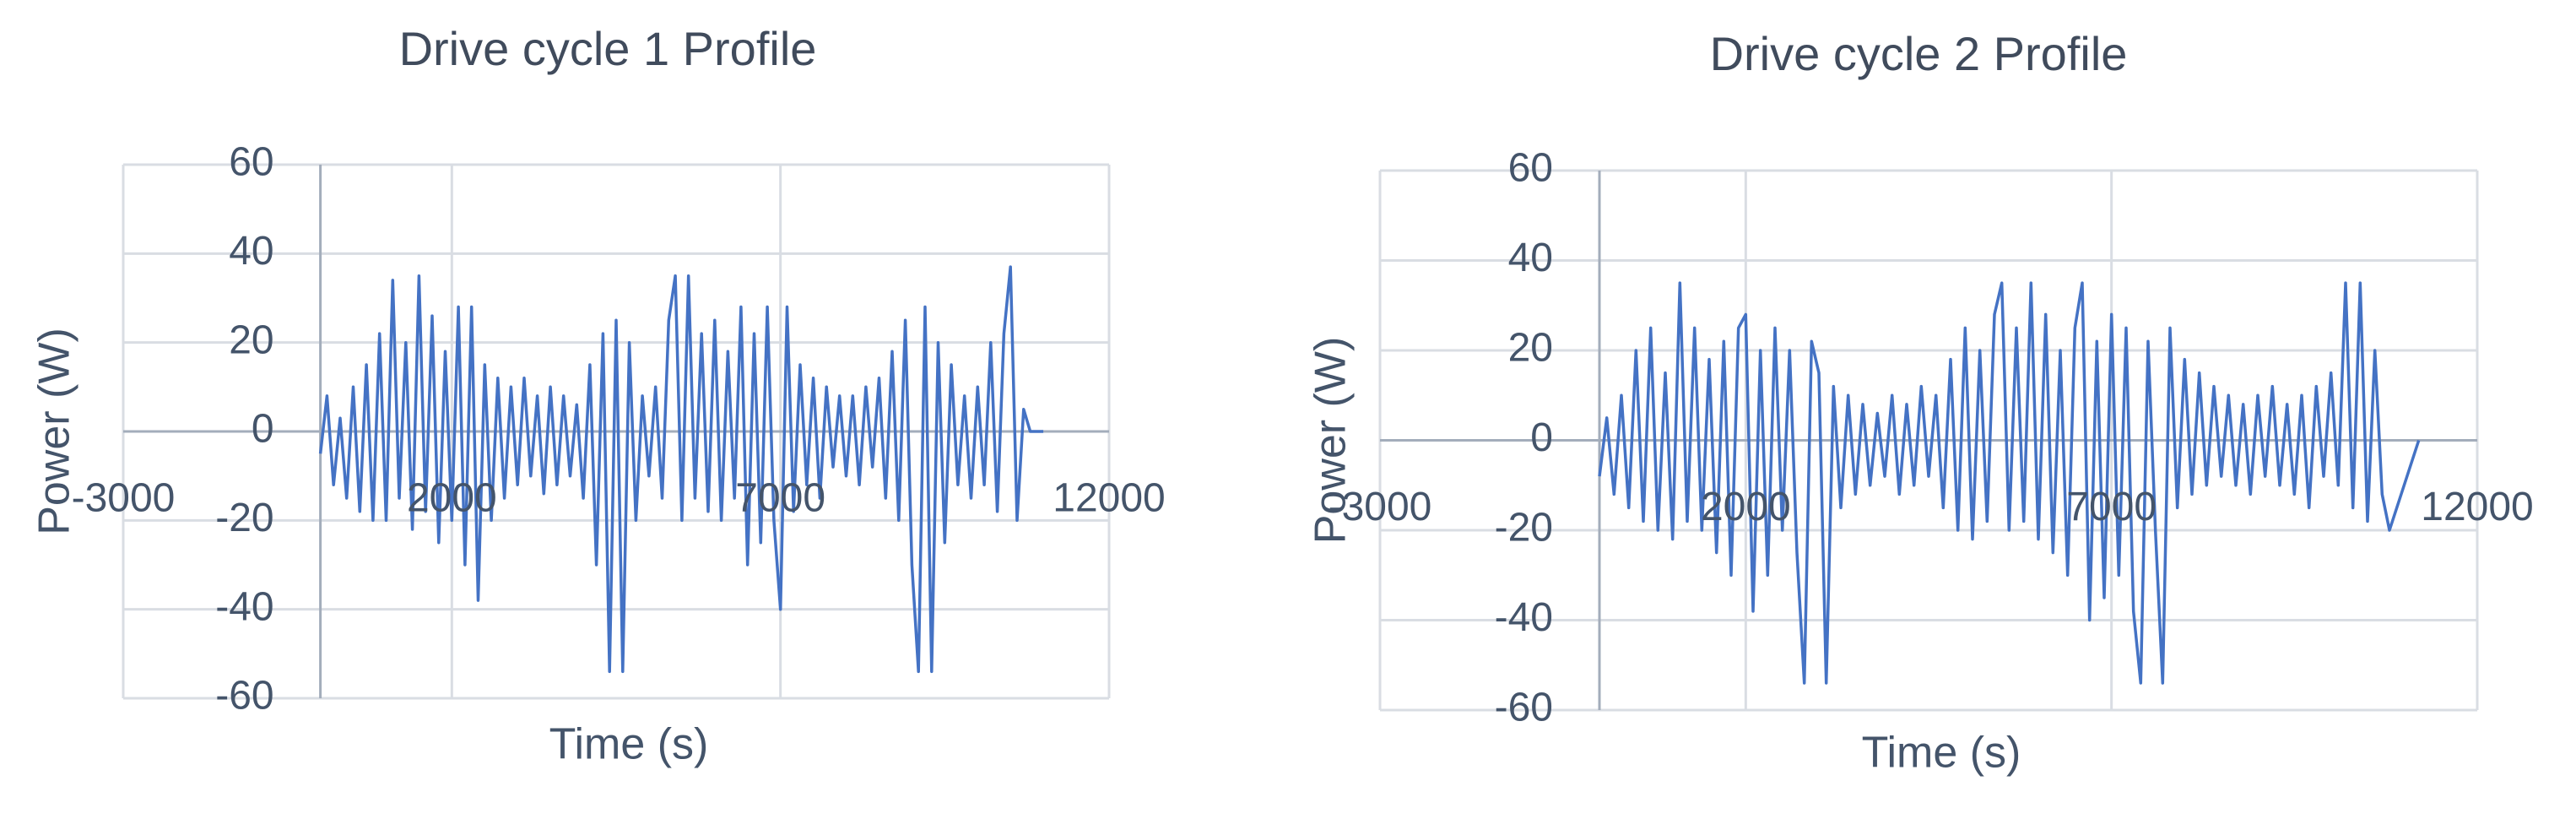 This screenshot has width=2576, height=819. Describe the element at coordinates (608, 48) in the screenshot. I see `chart-title: Drive cycle 1 Profile` at that location.